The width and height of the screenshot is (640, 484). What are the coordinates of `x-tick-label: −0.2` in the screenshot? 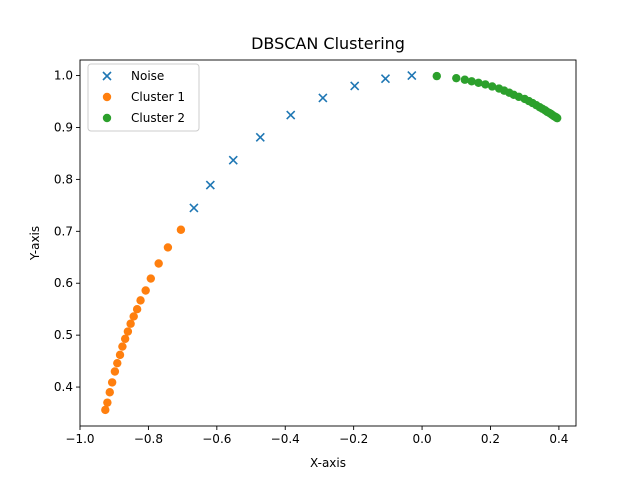 It's located at (353, 439).